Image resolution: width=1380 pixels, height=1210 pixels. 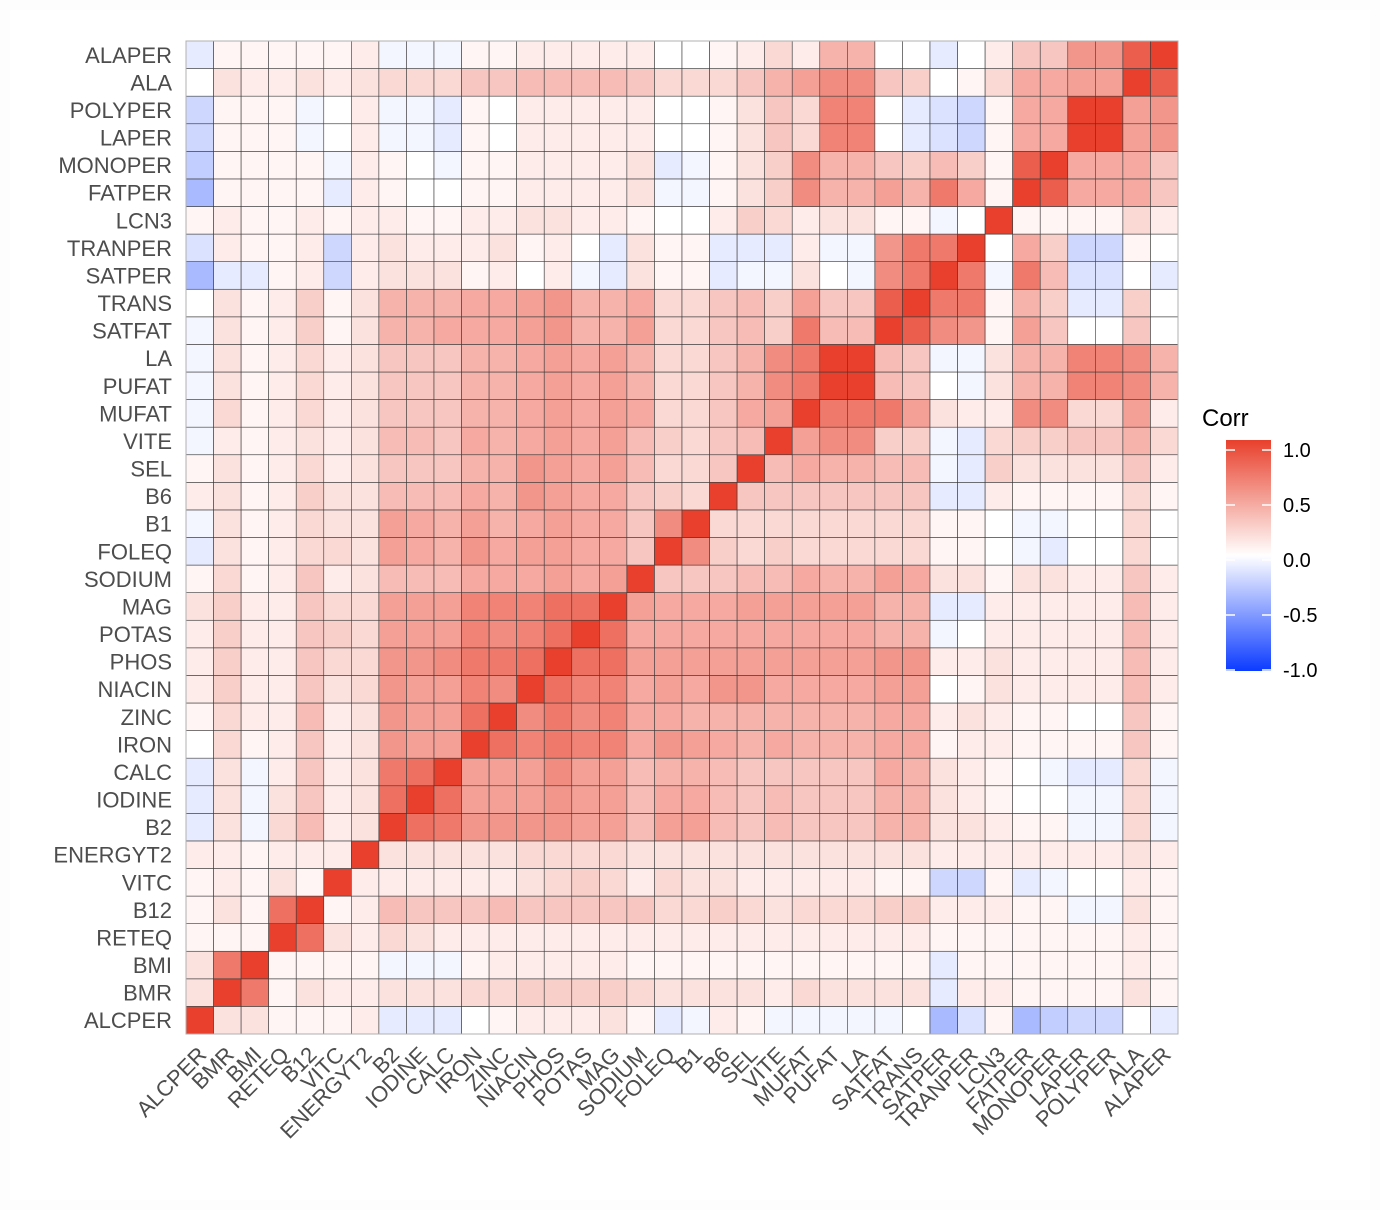 What do you see at coordinates (135, 413) in the screenshot?
I see `y-tick-label: MUFAT` at bounding box center [135, 413].